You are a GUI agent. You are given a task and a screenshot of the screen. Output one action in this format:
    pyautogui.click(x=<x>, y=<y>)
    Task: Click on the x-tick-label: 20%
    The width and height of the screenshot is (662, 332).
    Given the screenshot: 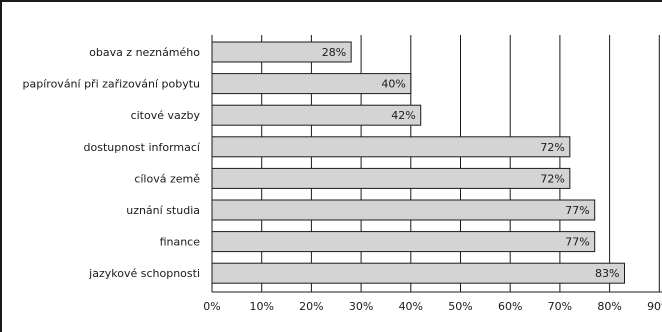 What is the action you would take?
    pyautogui.click(x=311, y=306)
    